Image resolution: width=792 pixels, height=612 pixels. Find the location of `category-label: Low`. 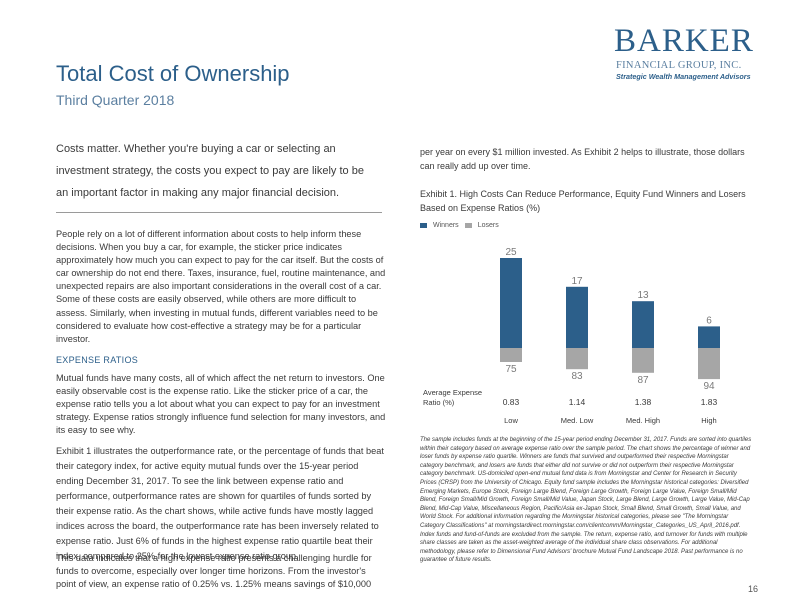

category-label: Low is located at coordinates (511, 420).